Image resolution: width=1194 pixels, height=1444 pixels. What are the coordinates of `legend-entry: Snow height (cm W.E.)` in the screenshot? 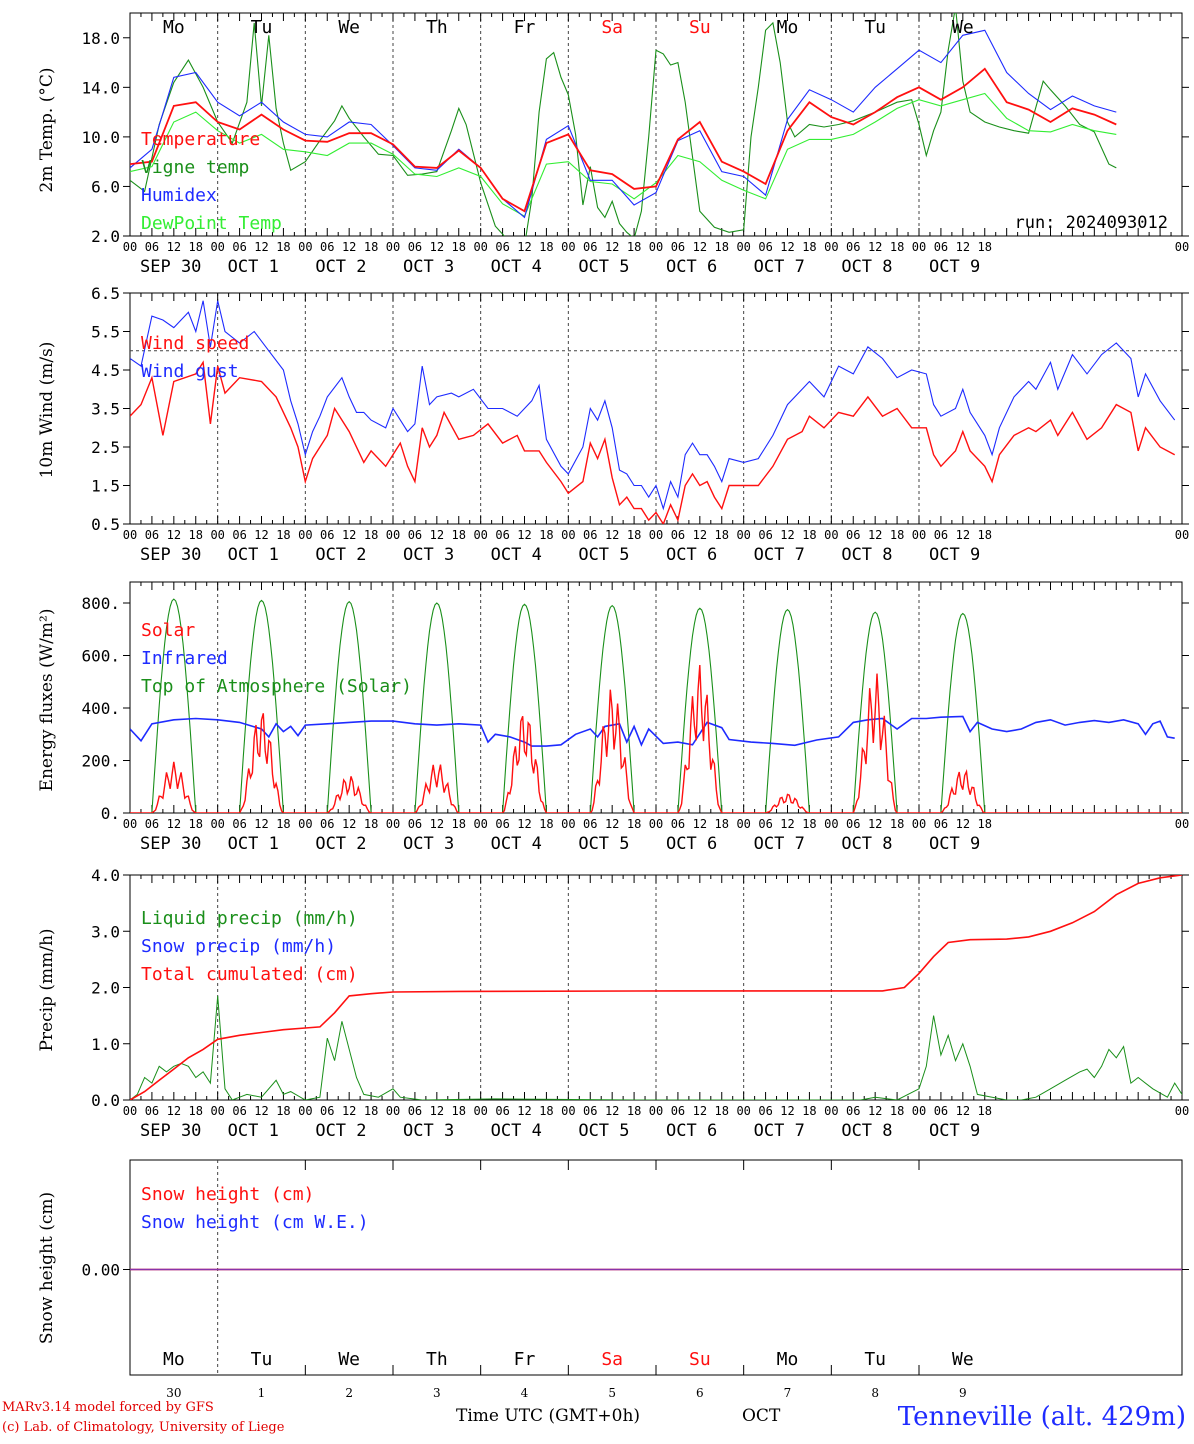 It's located at (255, 1222).